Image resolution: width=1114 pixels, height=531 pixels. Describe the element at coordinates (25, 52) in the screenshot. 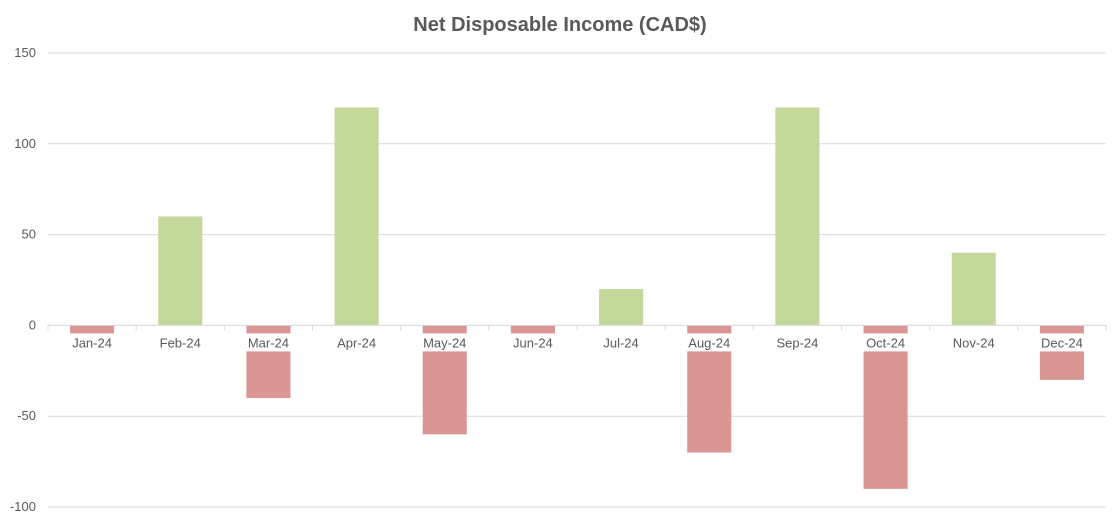

I see `y-tick-label: 150` at that location.